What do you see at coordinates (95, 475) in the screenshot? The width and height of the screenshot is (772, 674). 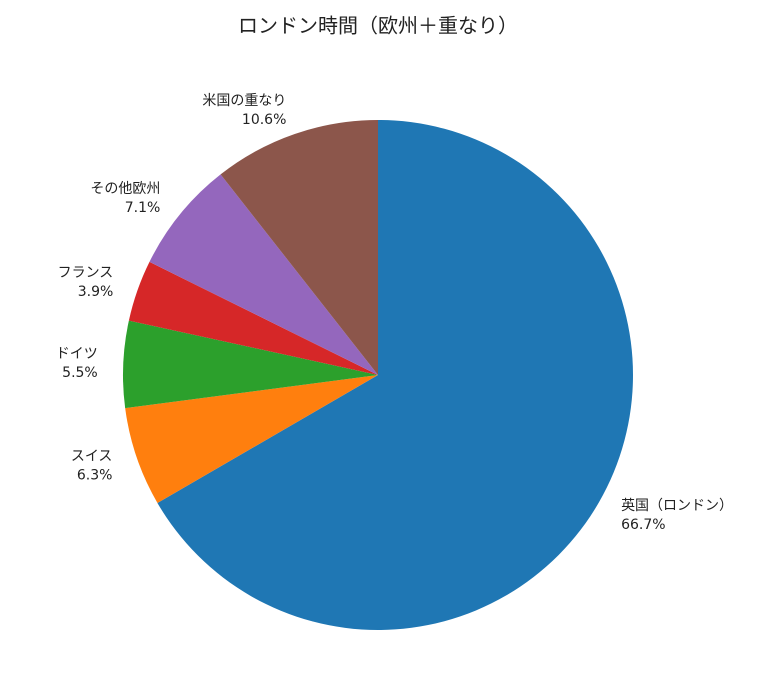 I see `value-label: 6.3%` at bounding box center [95, 475].